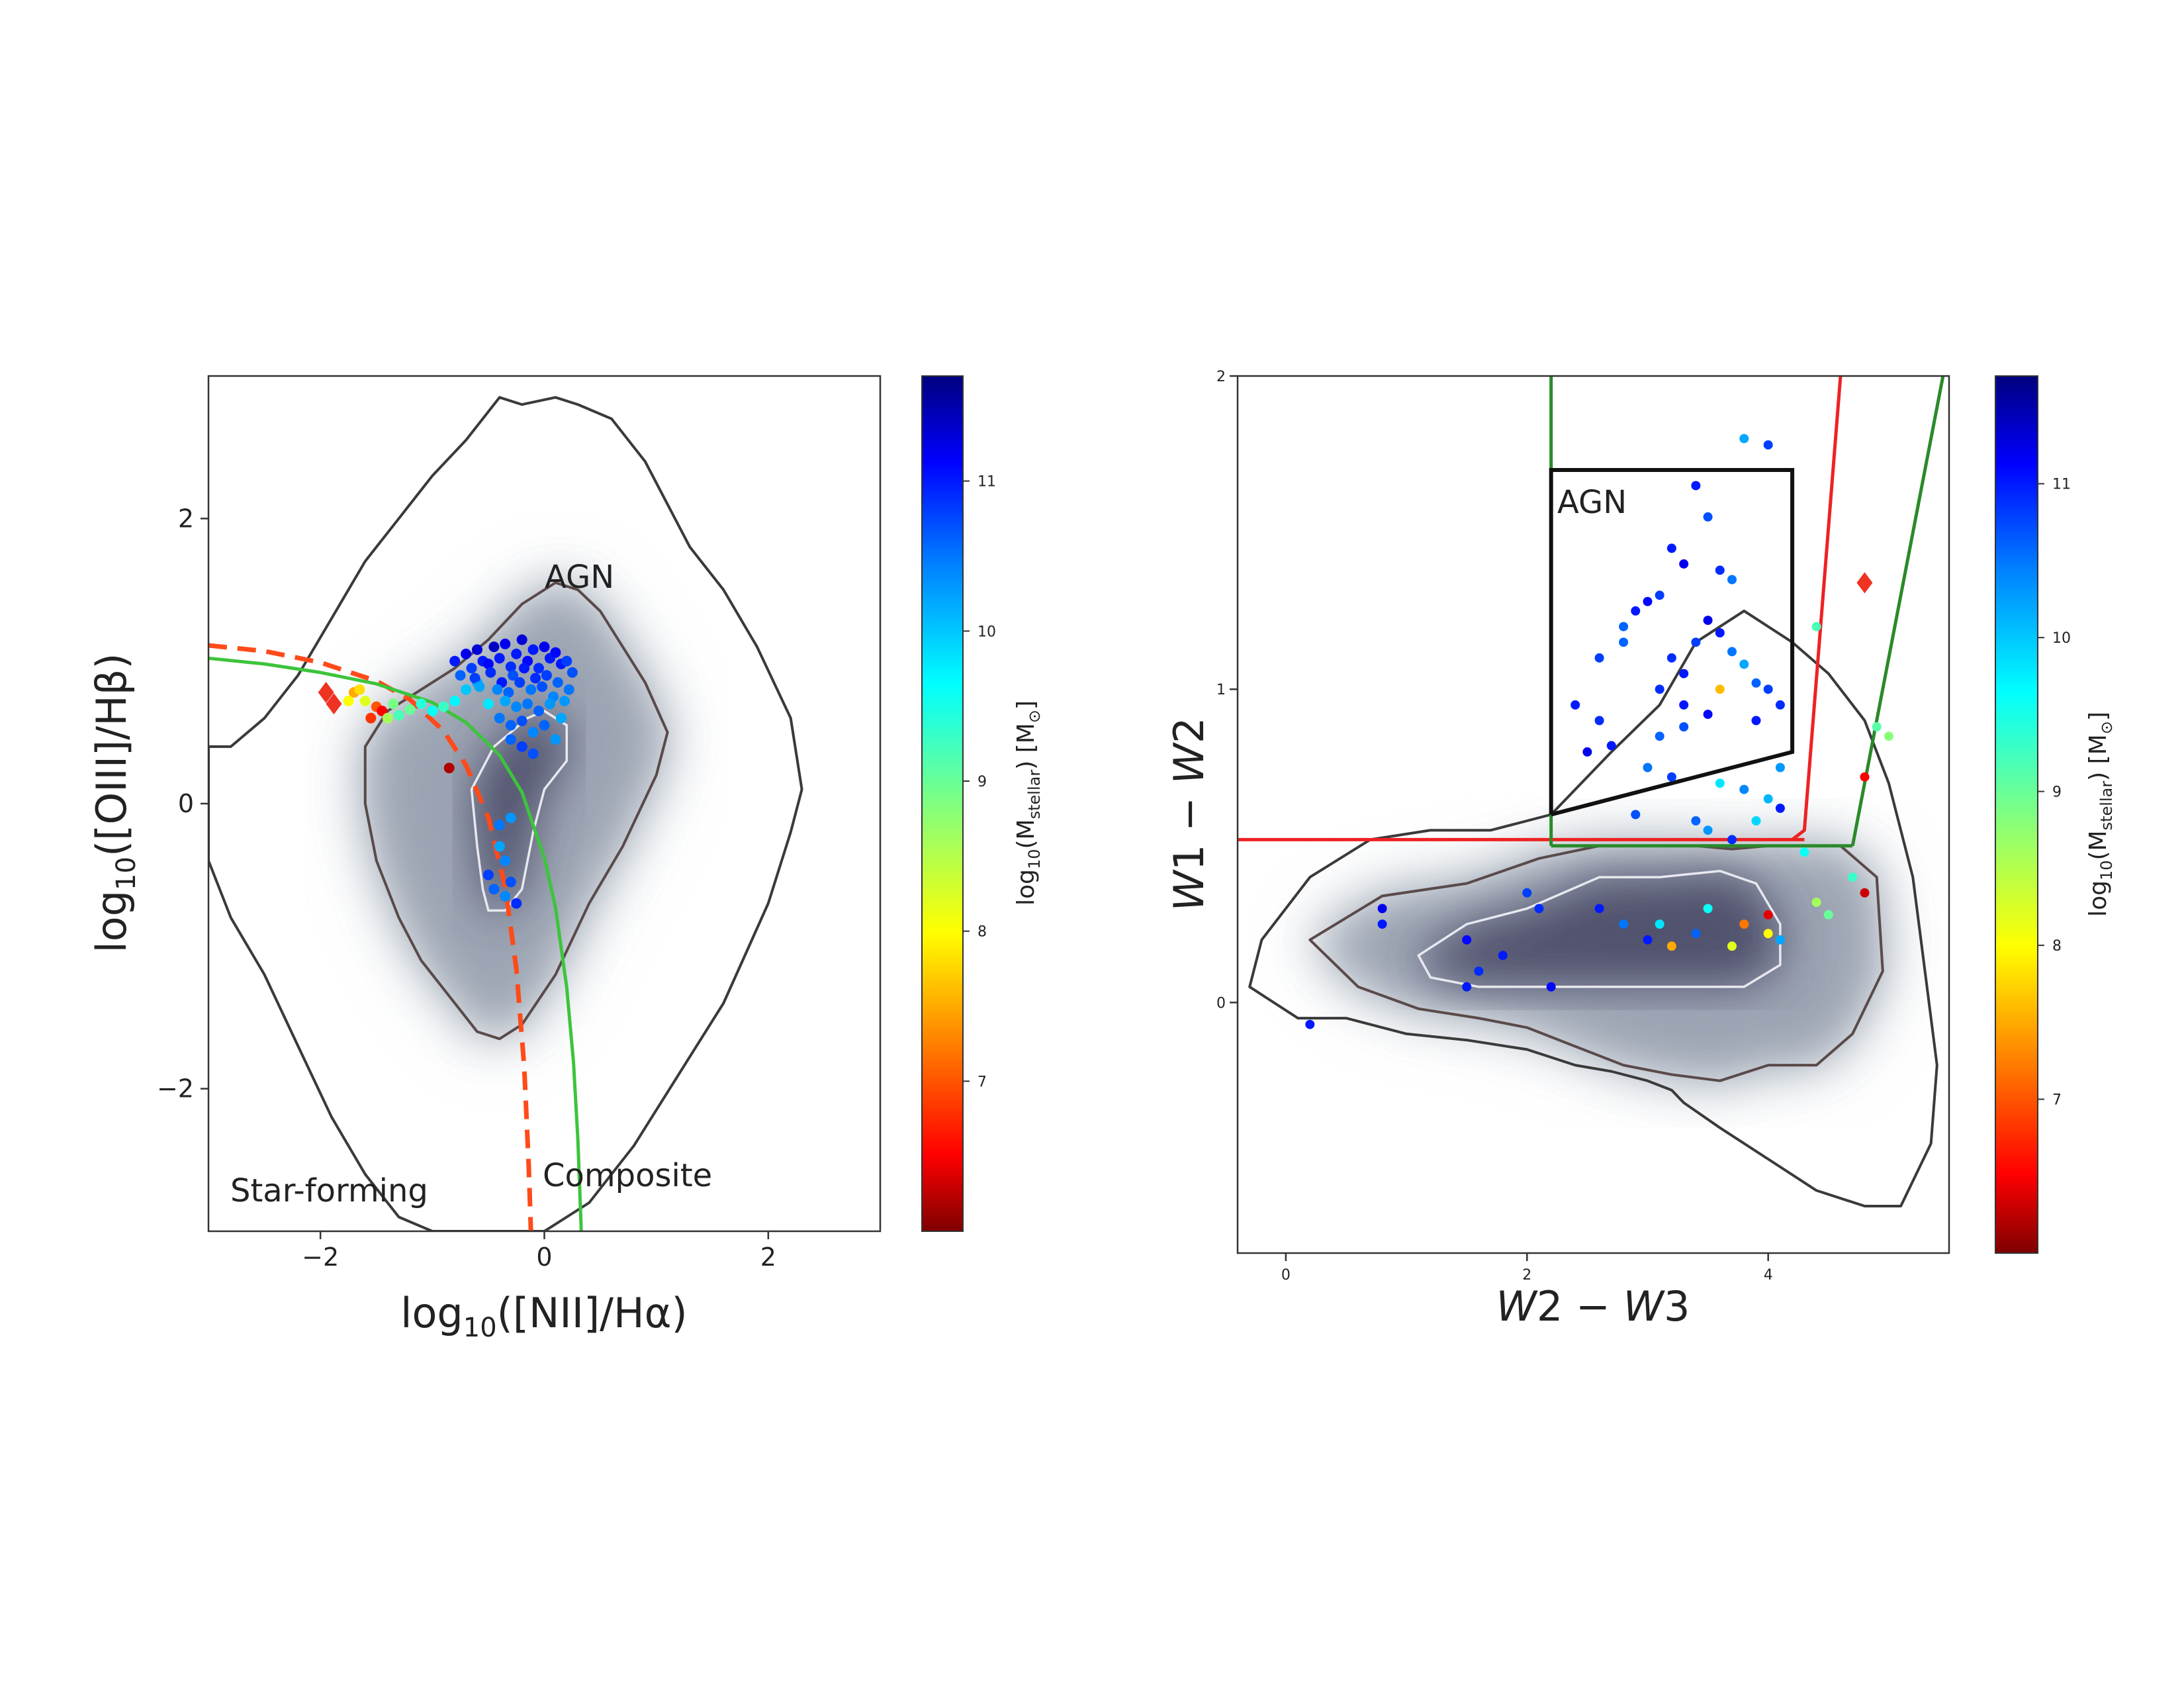 The height and width of the screenshot is (1688, 2184). Describe the element at coordinates (1221, 690) in the screenshot. I see `y-tick-label: 1` at that location.